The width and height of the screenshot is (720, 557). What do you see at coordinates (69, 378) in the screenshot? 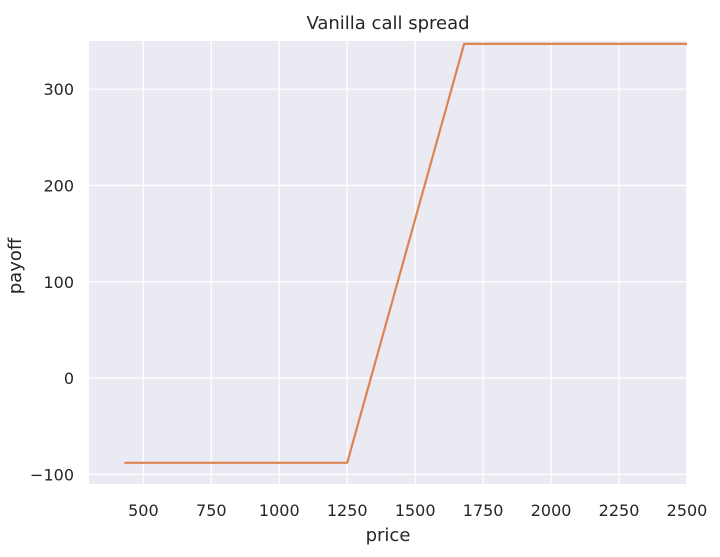
I see `y-tick-label: 0` at bounding box center [69, 378].